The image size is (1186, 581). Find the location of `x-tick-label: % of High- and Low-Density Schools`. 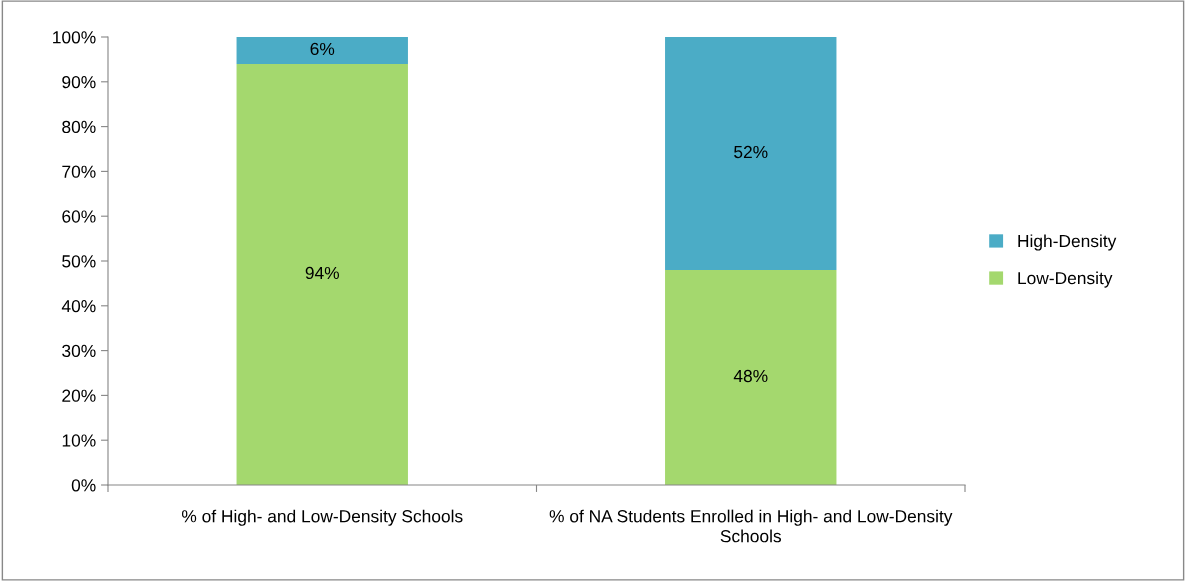

x-tick-label: % of High- and Low-Density Schools is located at coordinates (322, 517).